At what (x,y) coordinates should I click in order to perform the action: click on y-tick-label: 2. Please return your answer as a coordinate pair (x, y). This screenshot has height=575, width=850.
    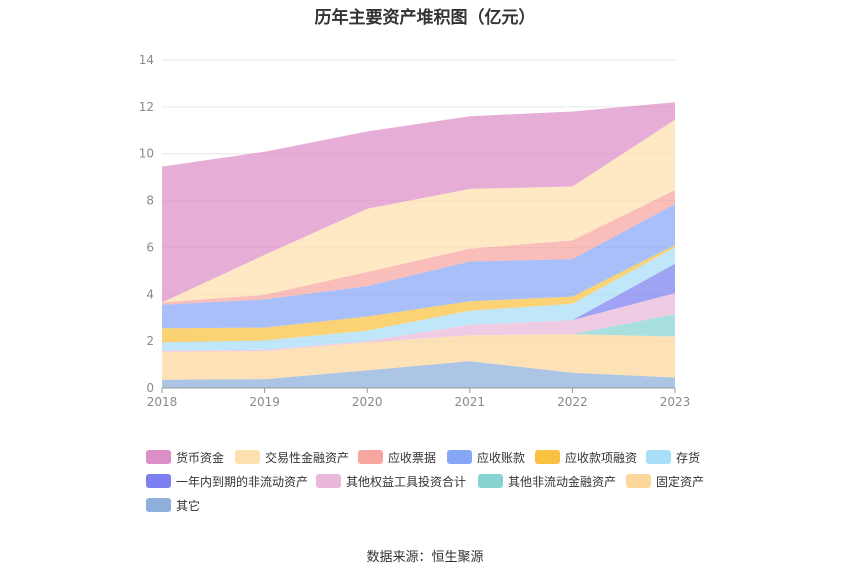
    Looking at the image, I should click on (150, 341).